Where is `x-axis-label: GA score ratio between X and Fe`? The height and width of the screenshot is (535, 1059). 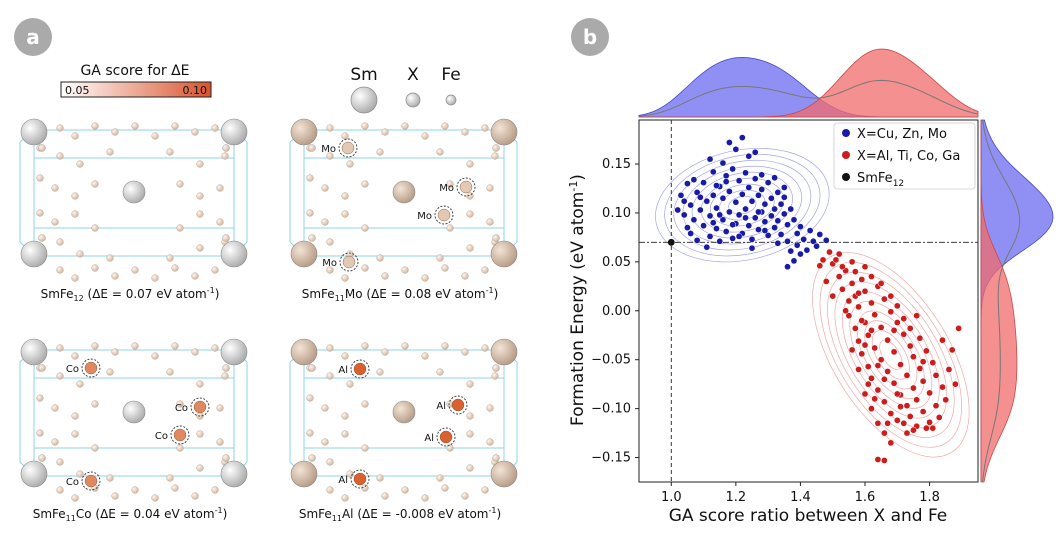 x-axis-label: GA score ratio between X and Fe is located at coordinates (808, 516).